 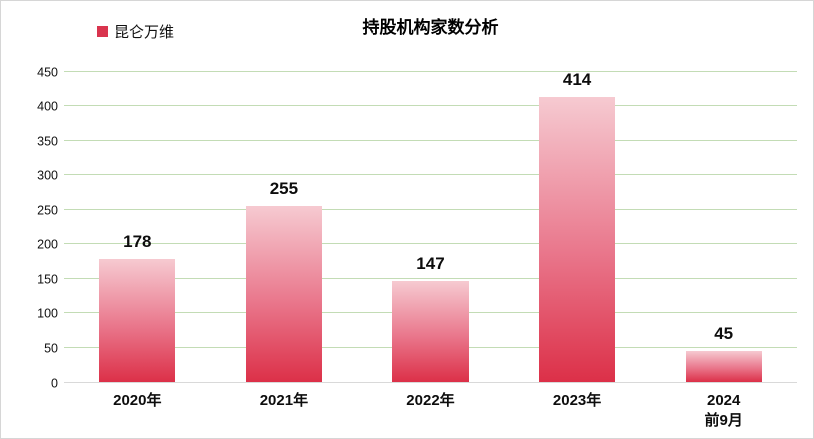 What do you see at coordinates (47, 209) in the screenshot?
I see `y-tick-label: 250` at bounding box center [47, 209].